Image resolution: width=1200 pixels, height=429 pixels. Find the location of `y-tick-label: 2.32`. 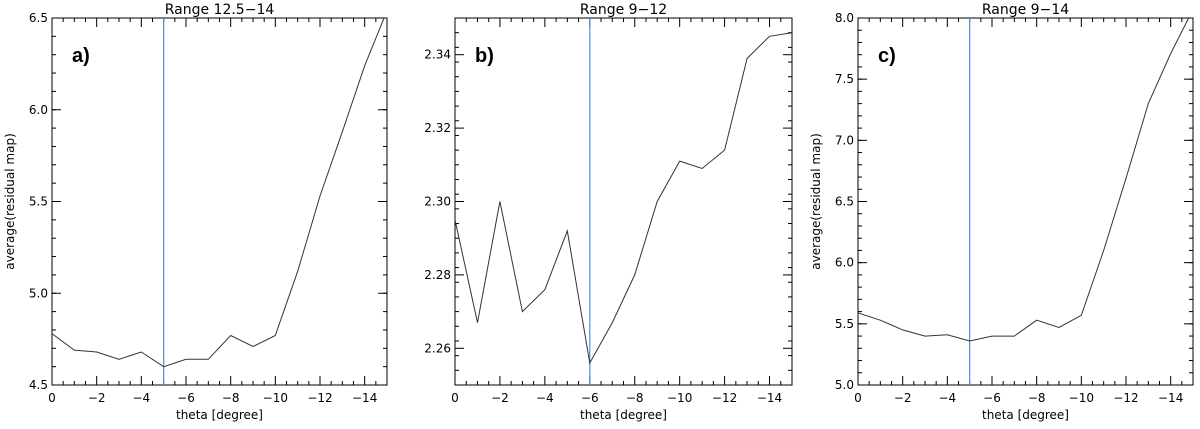

y-tick-label: 2.32 is located at coordinates (437, 128).